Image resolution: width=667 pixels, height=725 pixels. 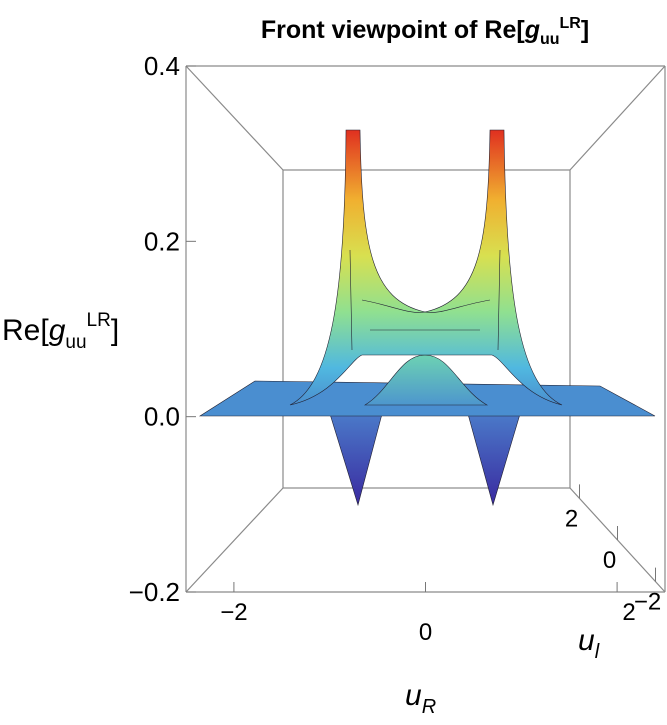 What do you see at coordinates (162, 241) in the screenshot?
I see `z-tick-label: 0.2` at bounding box center [162, 241].